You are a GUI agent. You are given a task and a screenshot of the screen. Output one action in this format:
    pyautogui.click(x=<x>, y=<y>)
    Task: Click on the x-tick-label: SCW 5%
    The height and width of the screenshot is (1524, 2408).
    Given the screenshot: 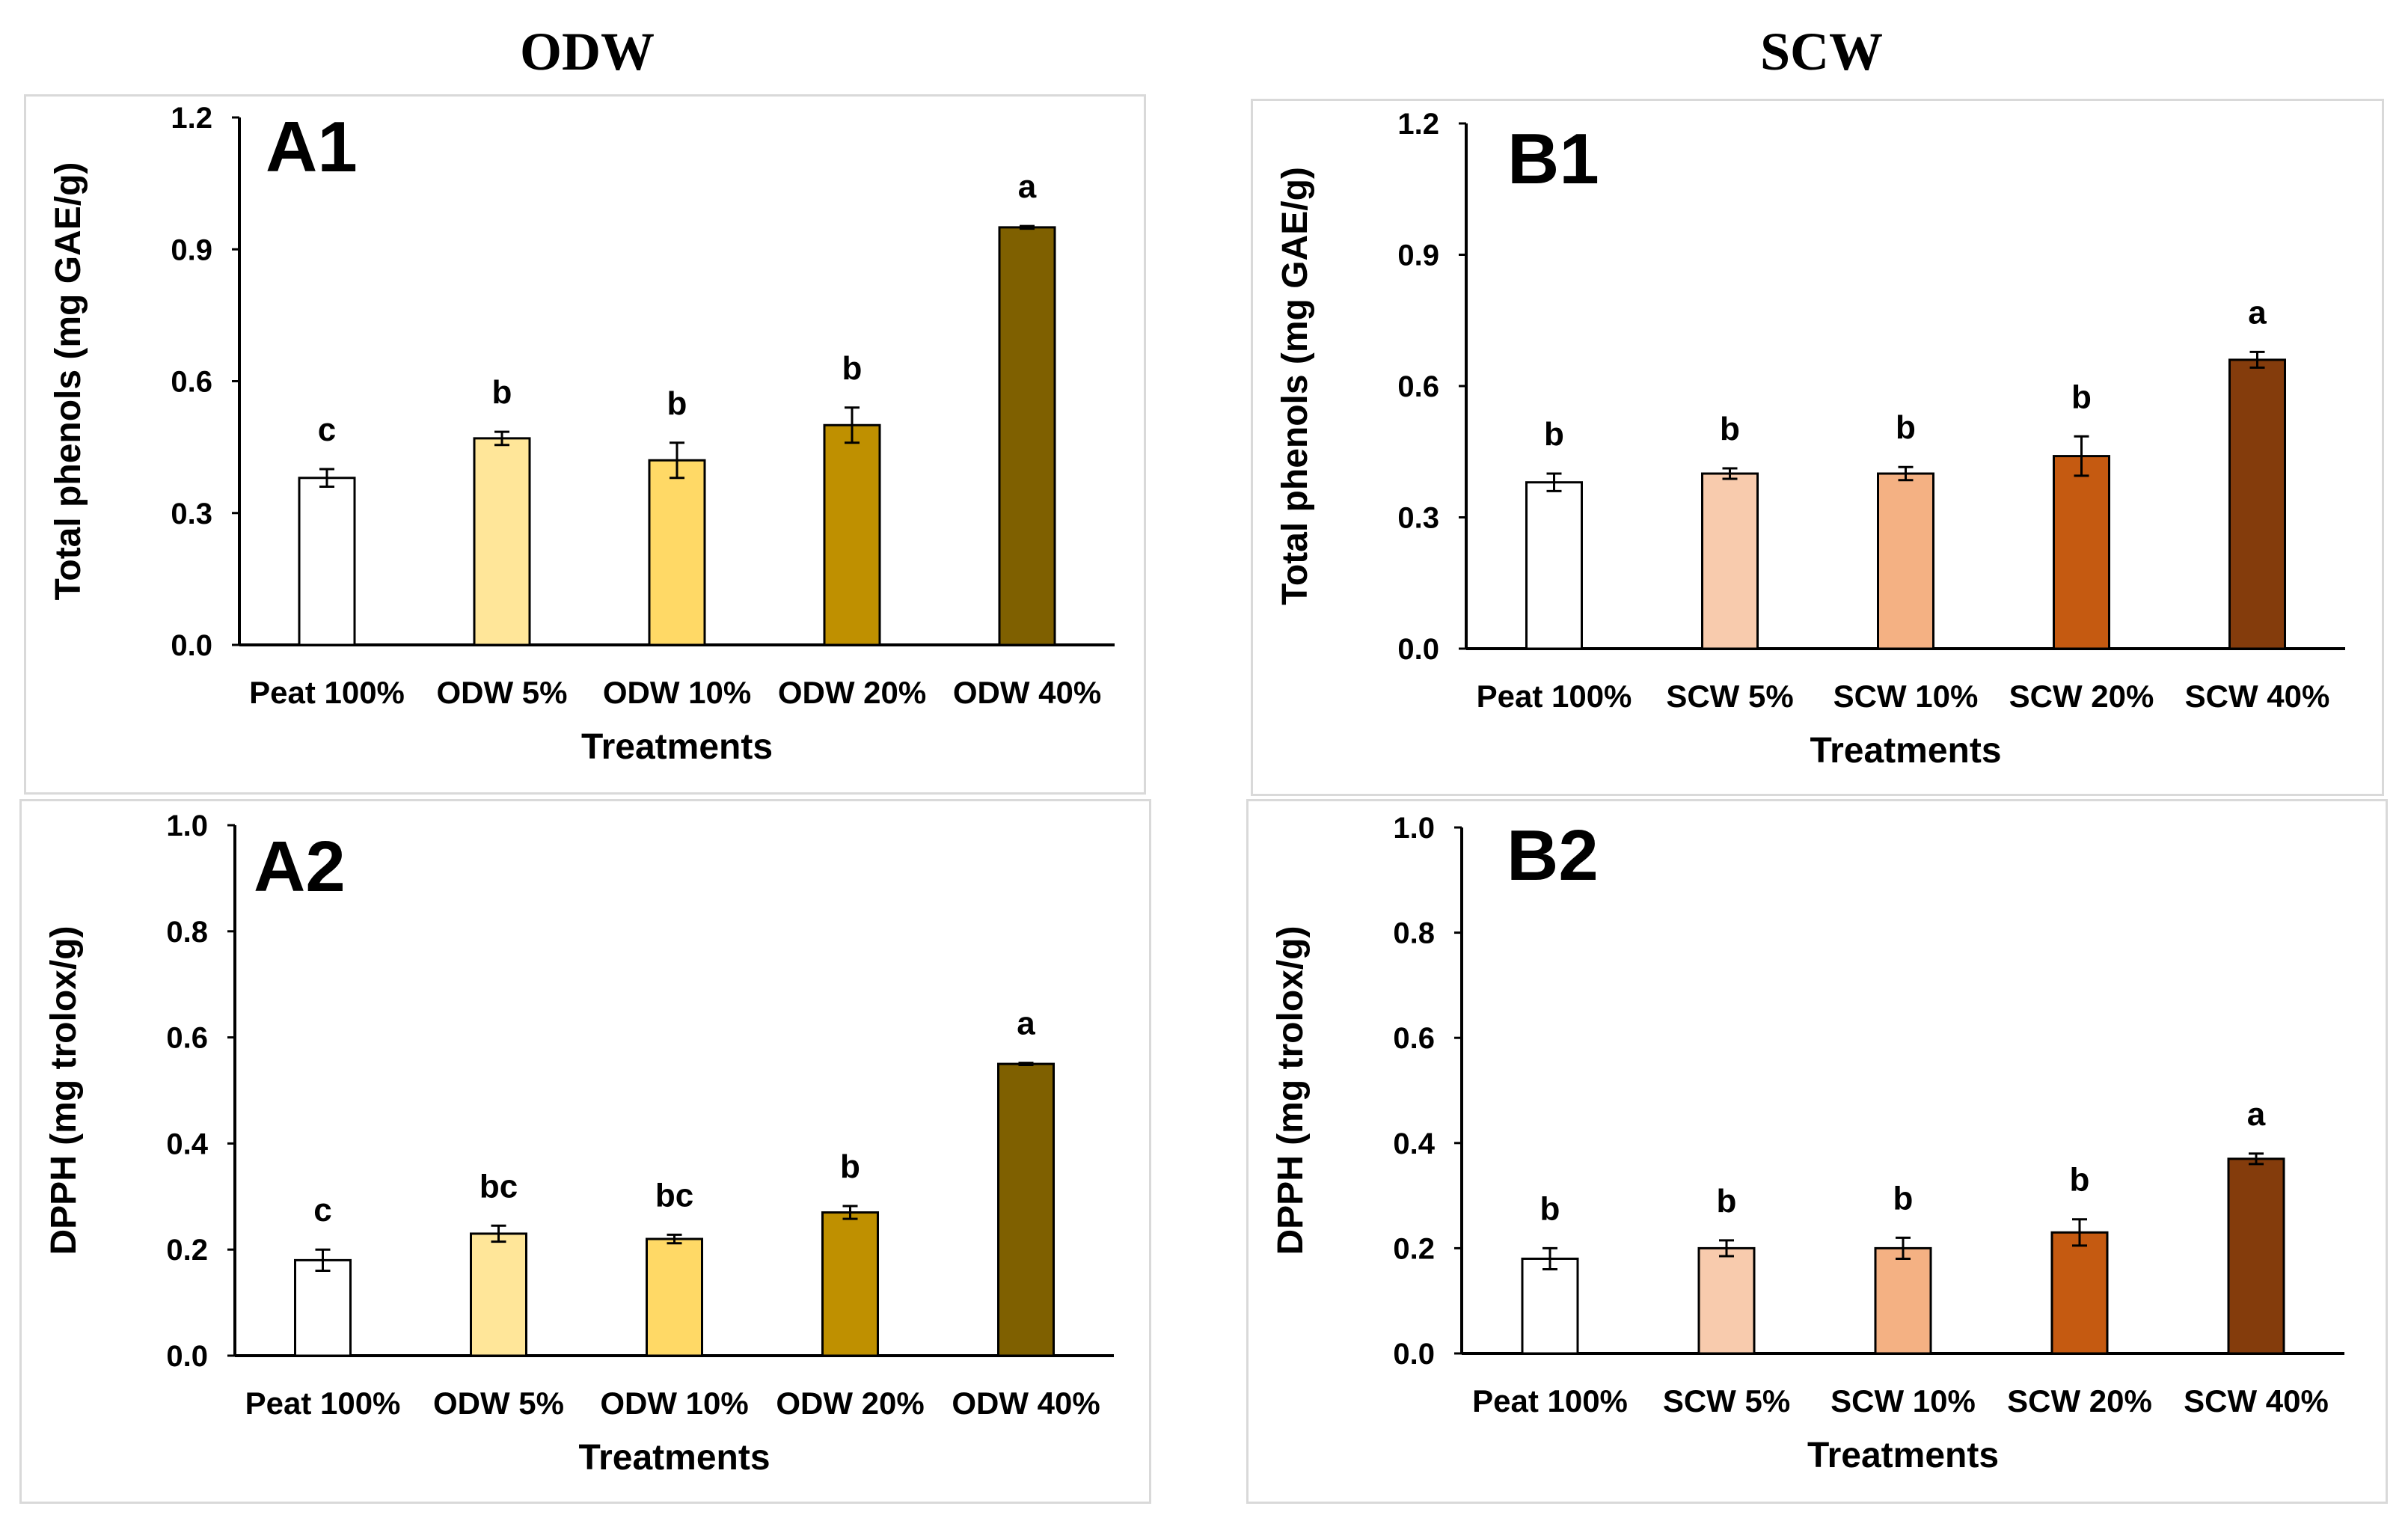 What is the action you would take?
    pyautogui.click(x=1729, y=696)
    